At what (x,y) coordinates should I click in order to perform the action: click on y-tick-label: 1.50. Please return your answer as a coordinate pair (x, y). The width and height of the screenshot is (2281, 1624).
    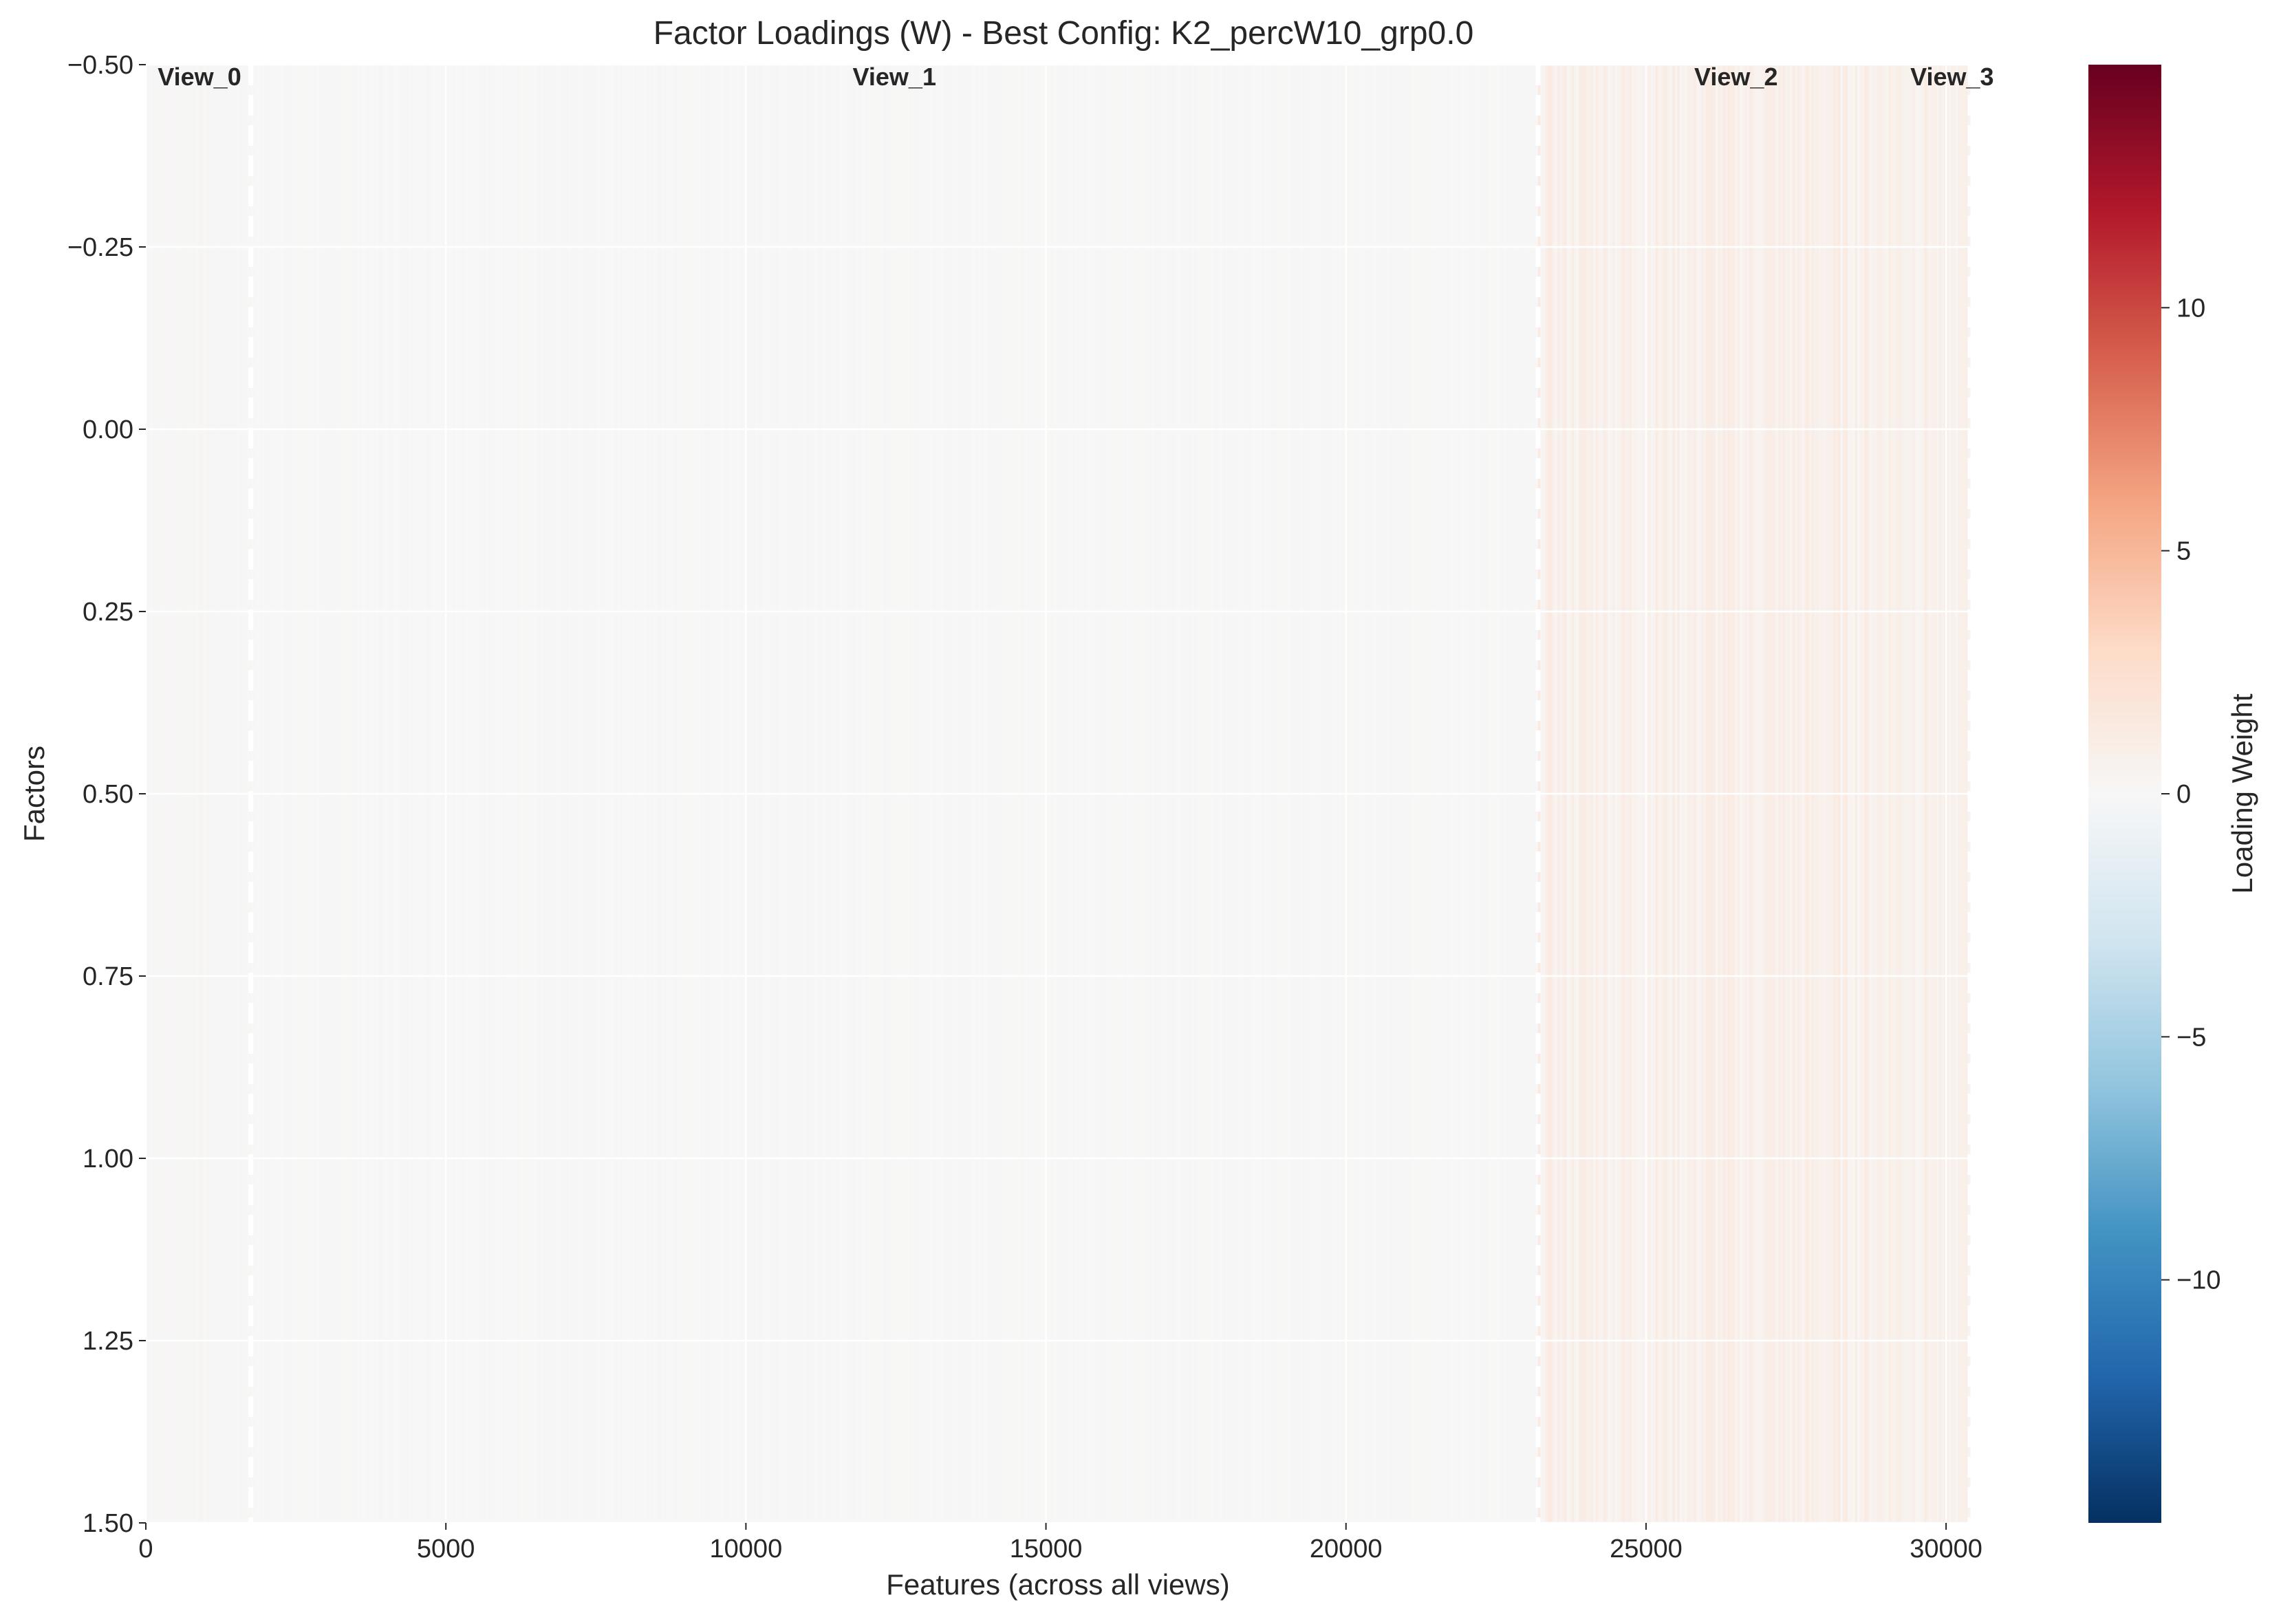
    Looking at the image, I should click on (108, 1523).